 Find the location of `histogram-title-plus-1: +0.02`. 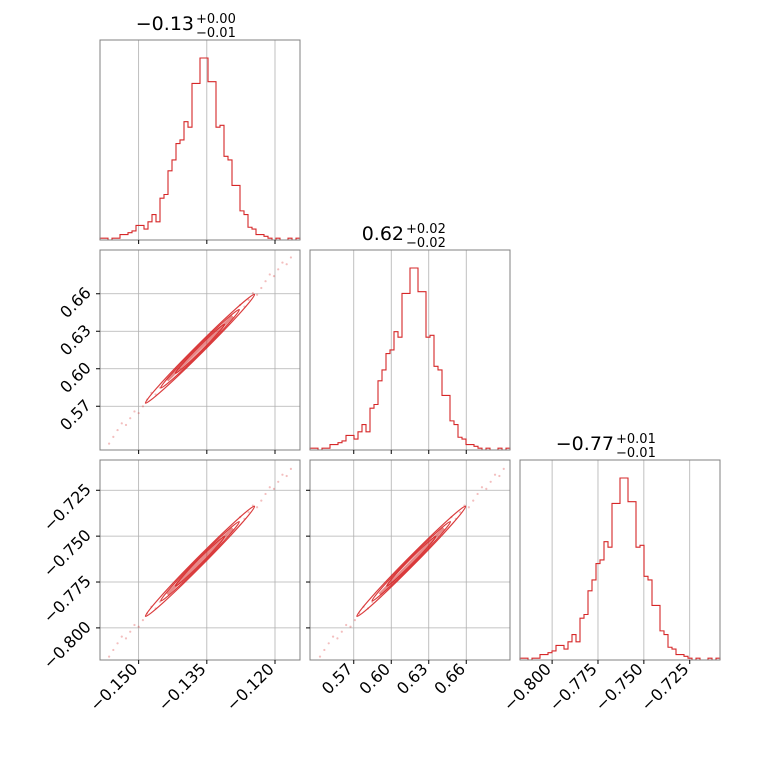

histogram-title-plus-1: +0.02 is located at coordinates (426, 229).